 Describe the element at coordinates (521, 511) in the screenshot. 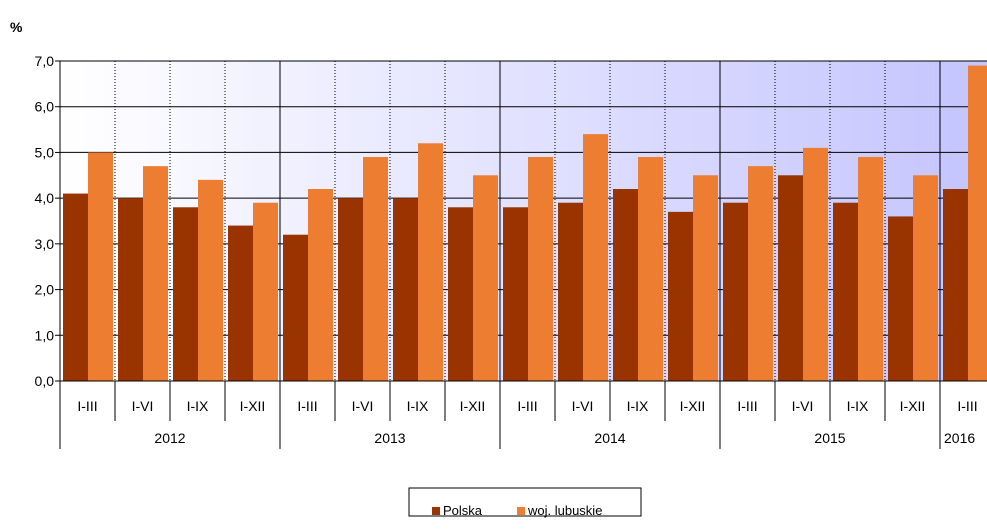

I see `legend-swatch-woj-lubuskie` at that location.